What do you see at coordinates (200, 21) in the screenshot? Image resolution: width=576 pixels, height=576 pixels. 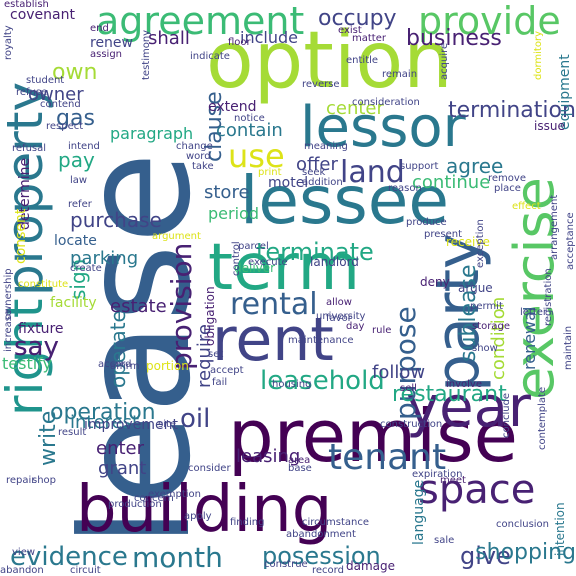 I see `cloud-word: agreement` at bounding box center [200, 21].